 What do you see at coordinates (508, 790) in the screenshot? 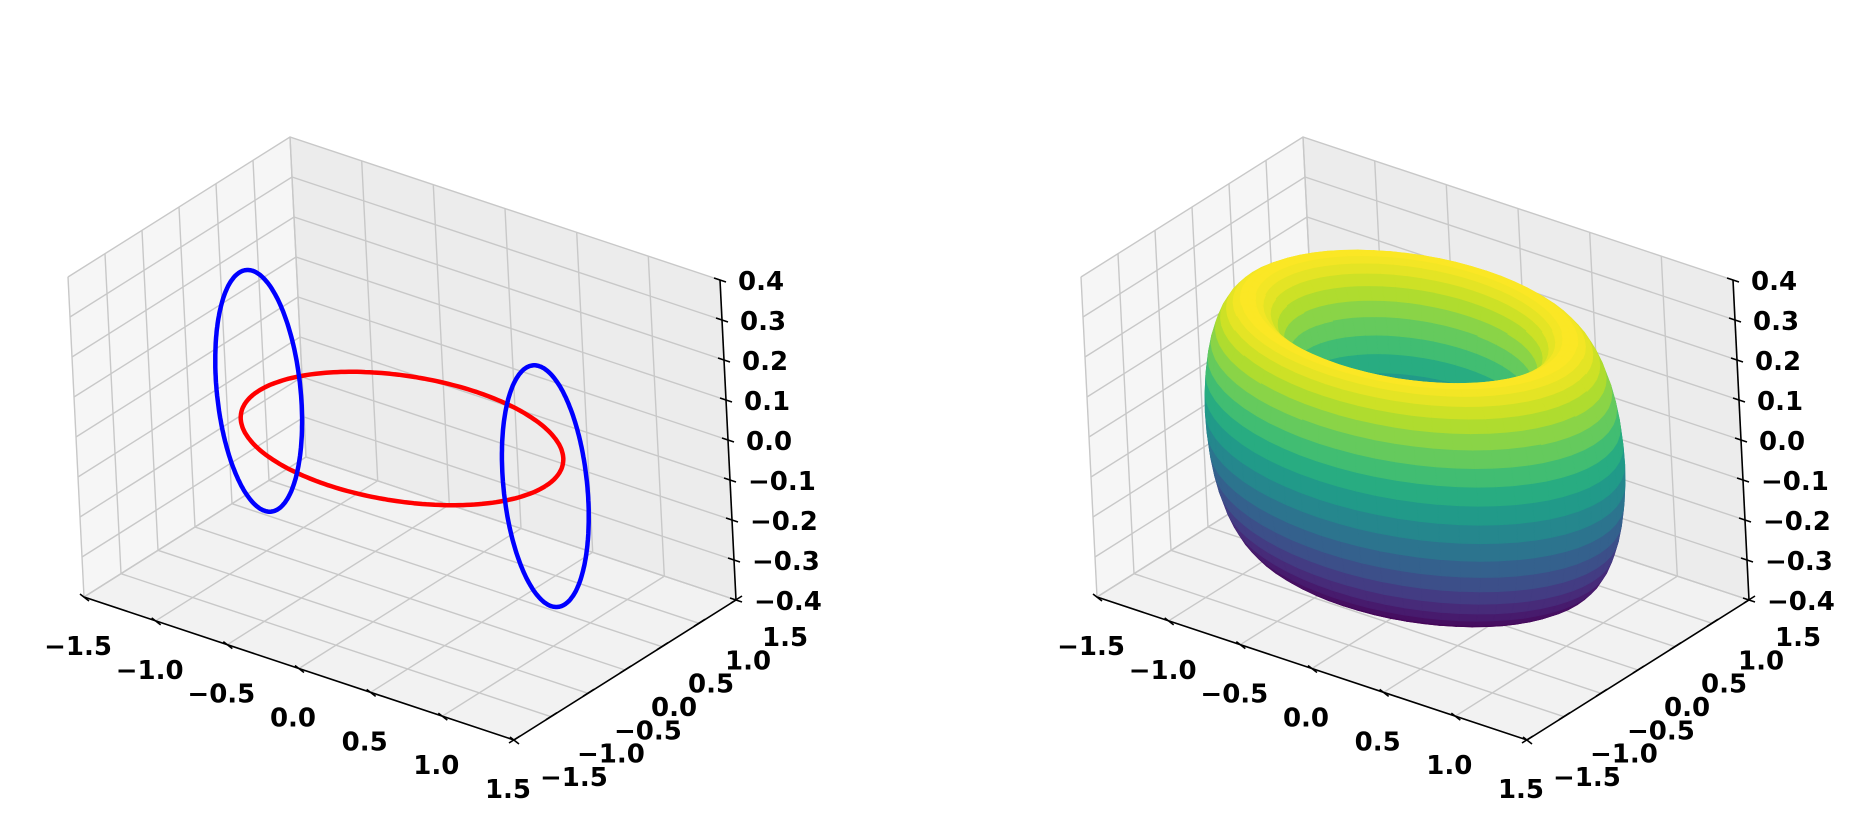
I see `x-tick-label: 1.5` at bounding box center [508, 790].